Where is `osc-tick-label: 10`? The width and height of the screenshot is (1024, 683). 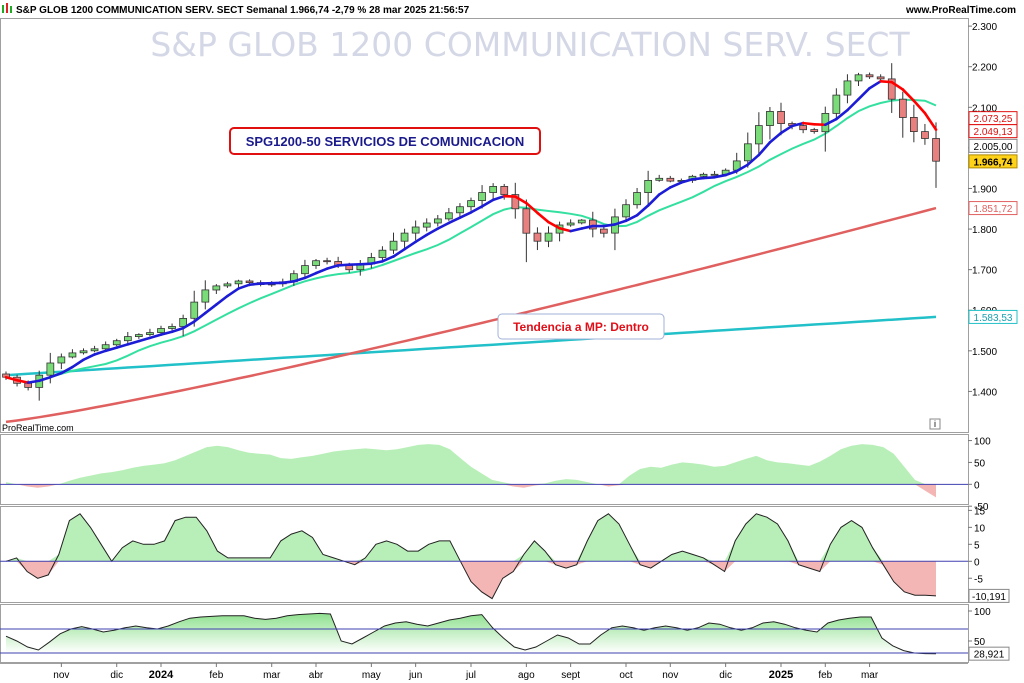 osc-tick-label: 10 is located at coordinates (980, 528).